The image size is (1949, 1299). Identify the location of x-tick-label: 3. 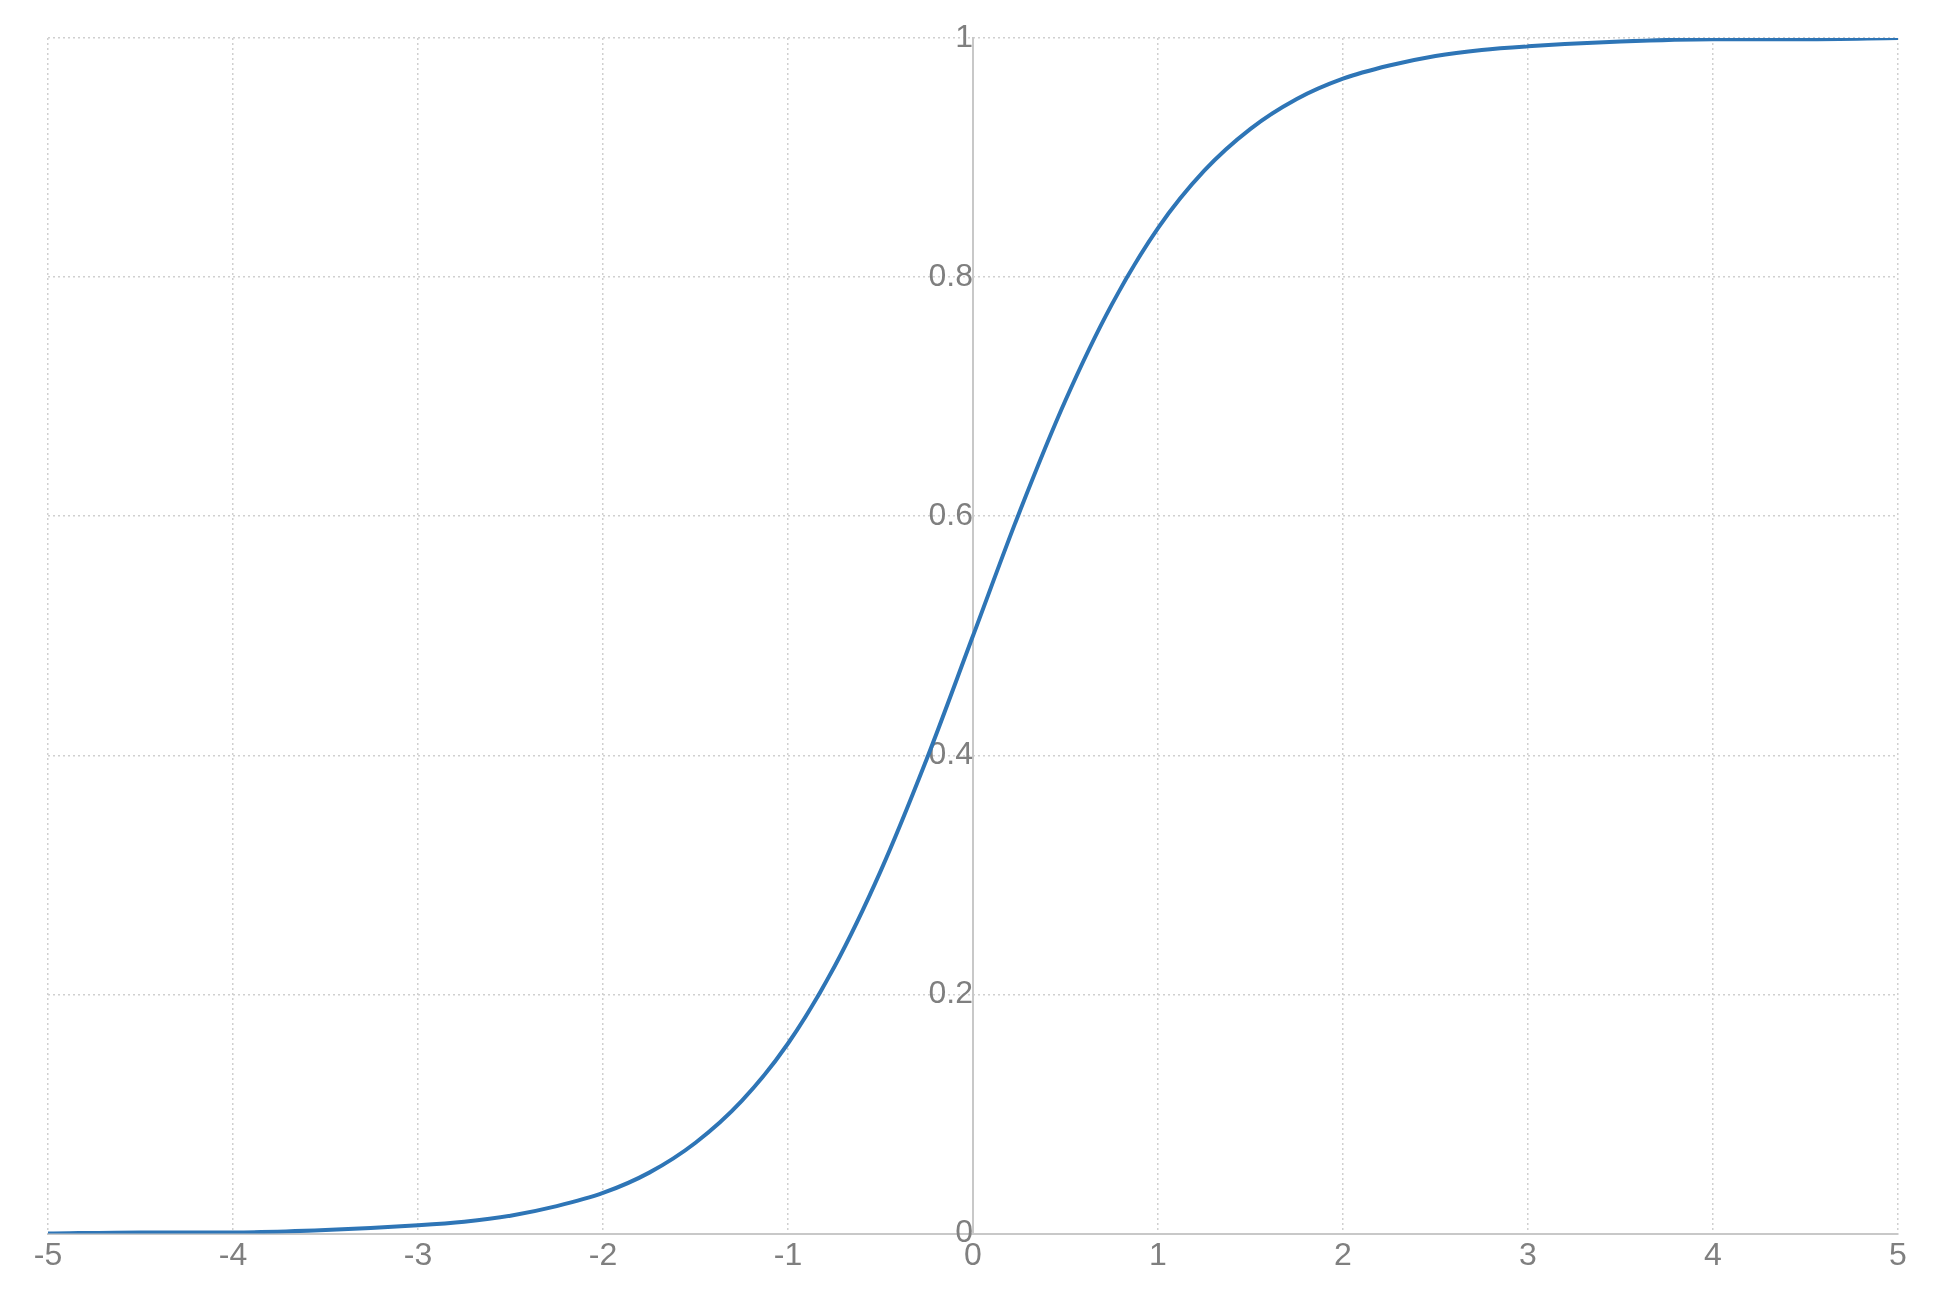
(1528, 1253).